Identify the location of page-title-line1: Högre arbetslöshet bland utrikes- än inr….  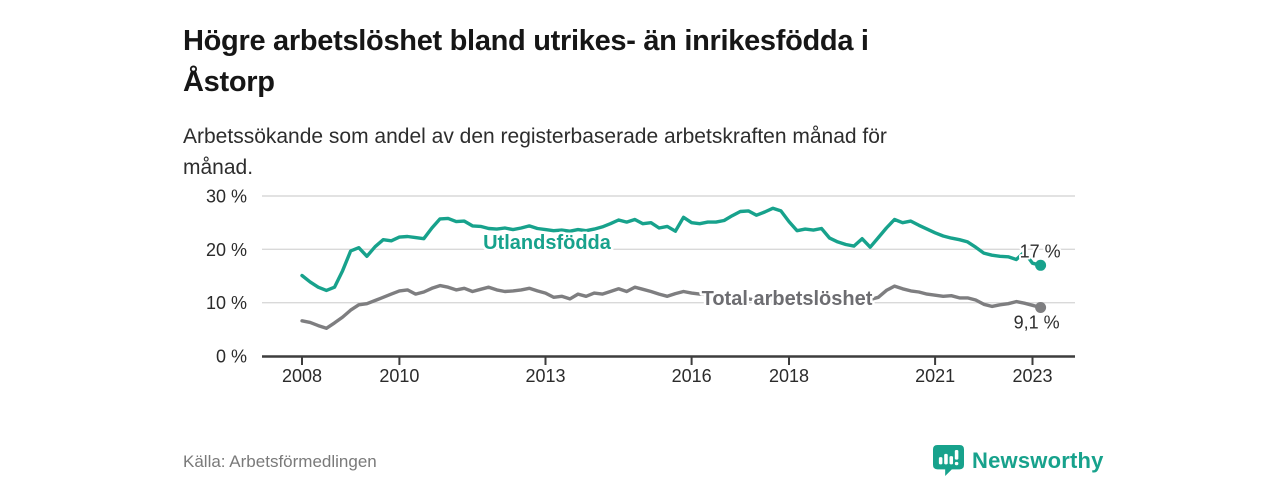
(526, 41).